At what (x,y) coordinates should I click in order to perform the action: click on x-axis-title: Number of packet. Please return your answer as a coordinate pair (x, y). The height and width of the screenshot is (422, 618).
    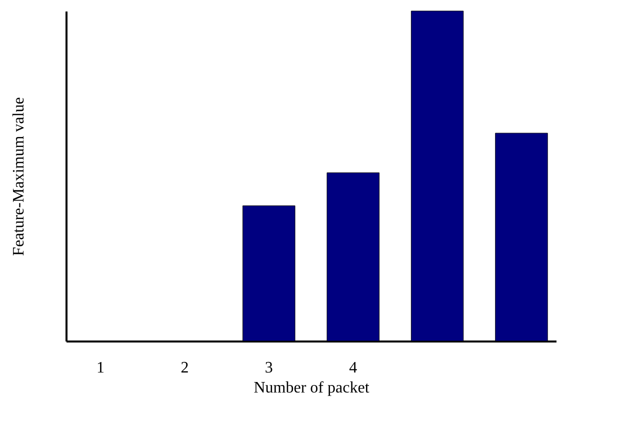
    Looking at the image, I should click on (312, 388).